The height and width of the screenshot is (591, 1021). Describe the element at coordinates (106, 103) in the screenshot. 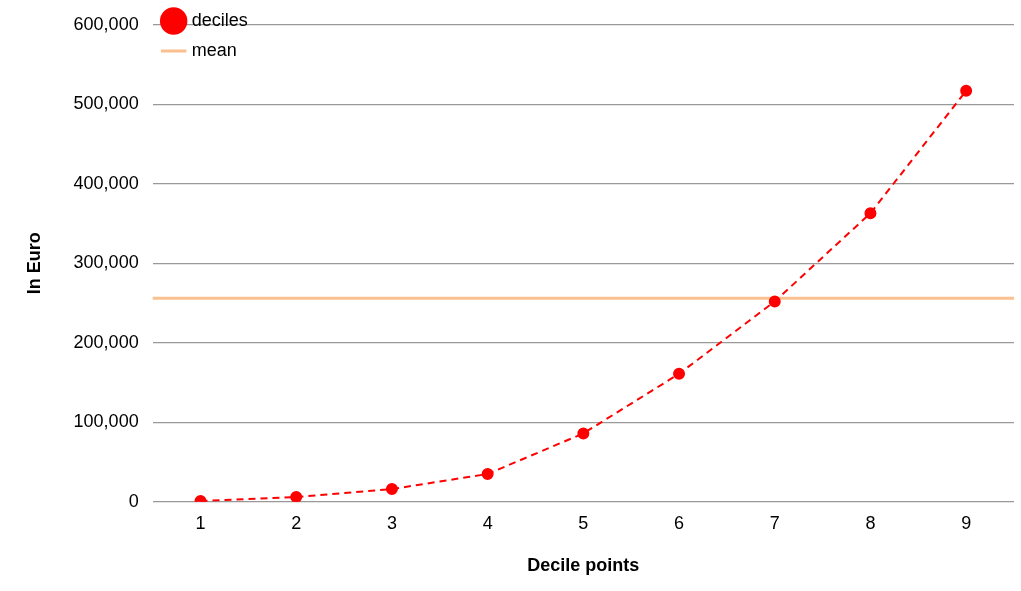

I see `y-tick-label: 500,000` at that location.